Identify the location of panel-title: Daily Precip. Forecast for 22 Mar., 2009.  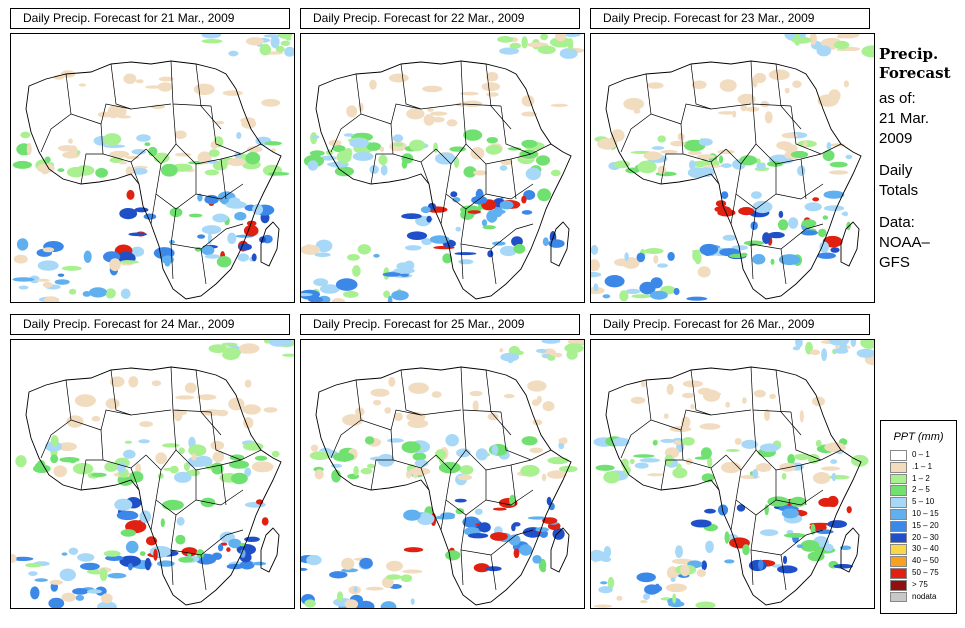
(440, 18).